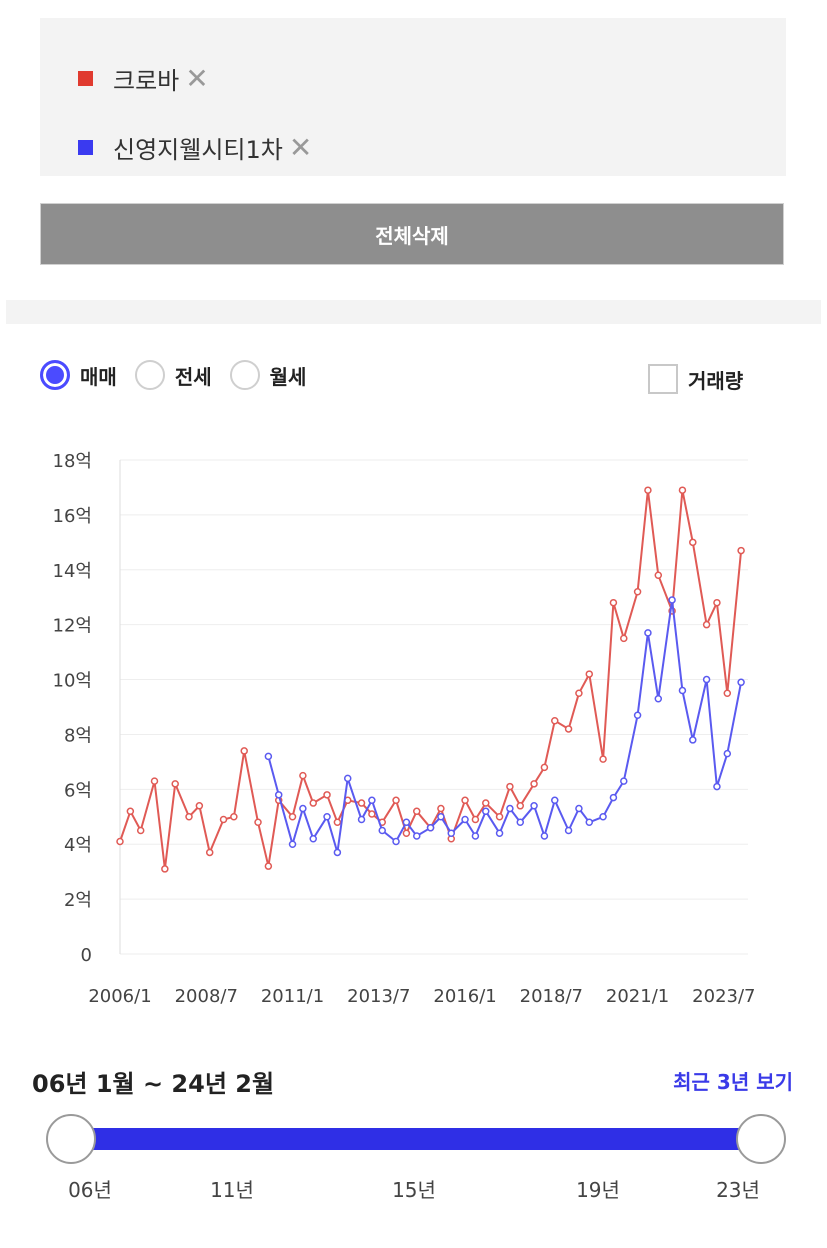 This screenshot has height=1248, width=827. I want to click on volume-toggle: 거래량, so click(695, 379).